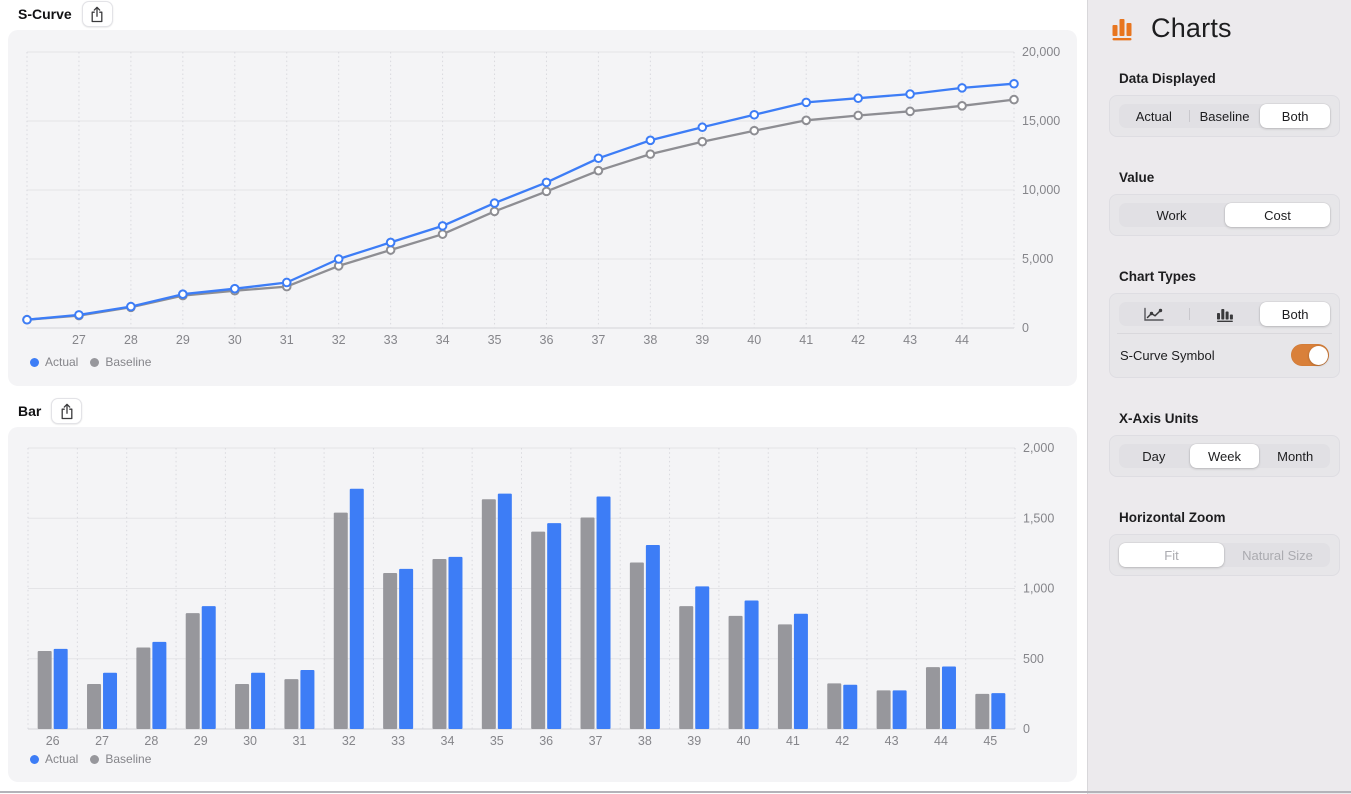  What do you see at coordinates (1191, 27) in the screenshot?
I see `sidebar-title: Charts` at bounding box center [1191, 27].